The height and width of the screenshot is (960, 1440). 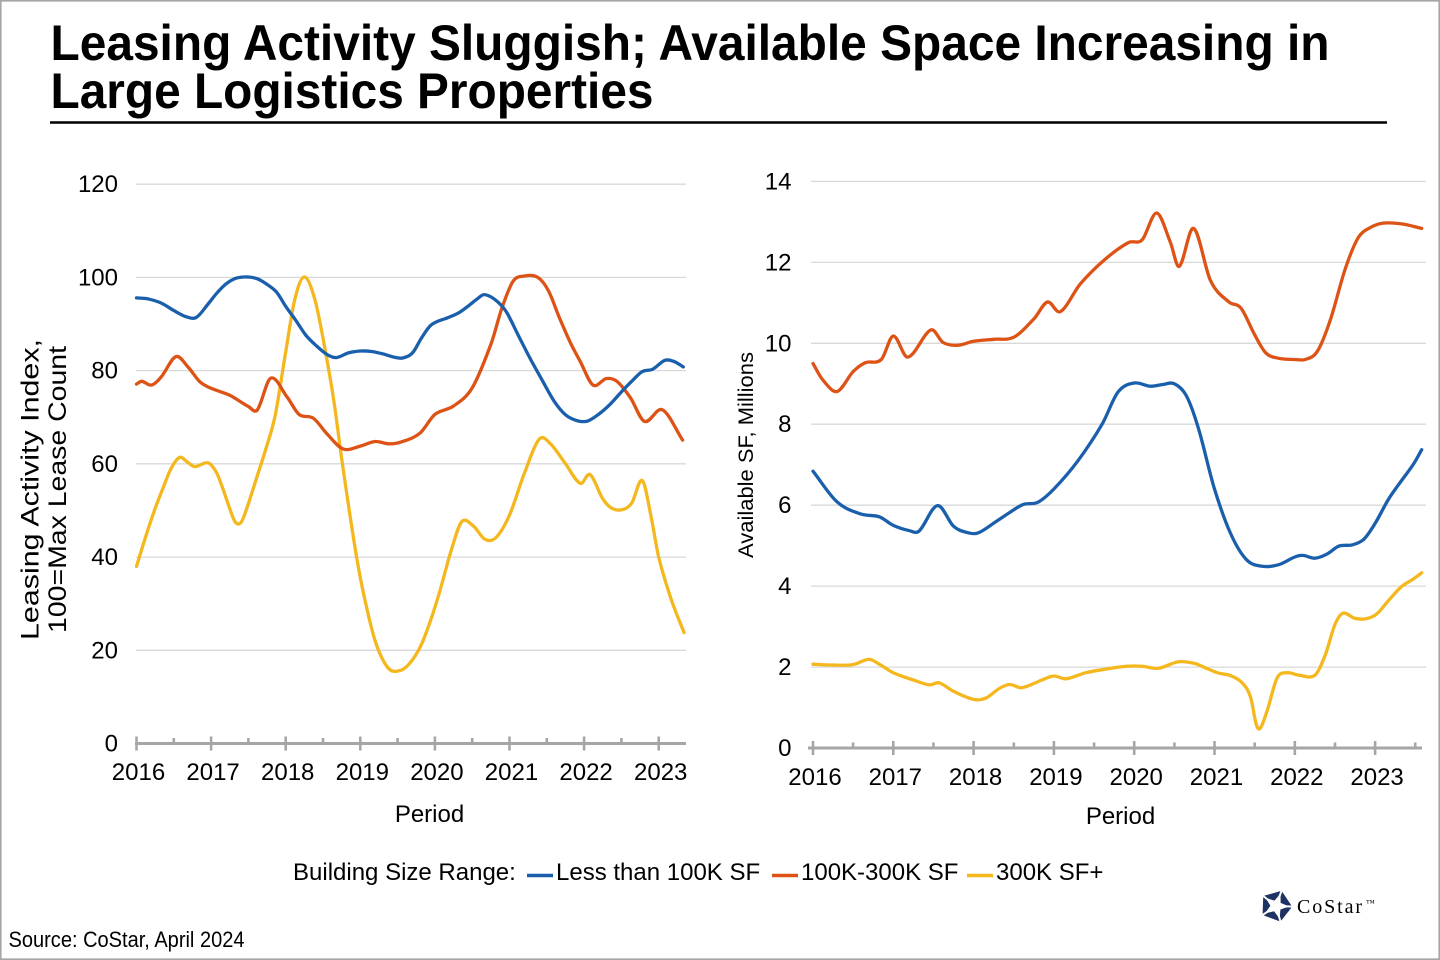 I want to click on svg-text: 300K SF+, so click(x=1049, y=872).